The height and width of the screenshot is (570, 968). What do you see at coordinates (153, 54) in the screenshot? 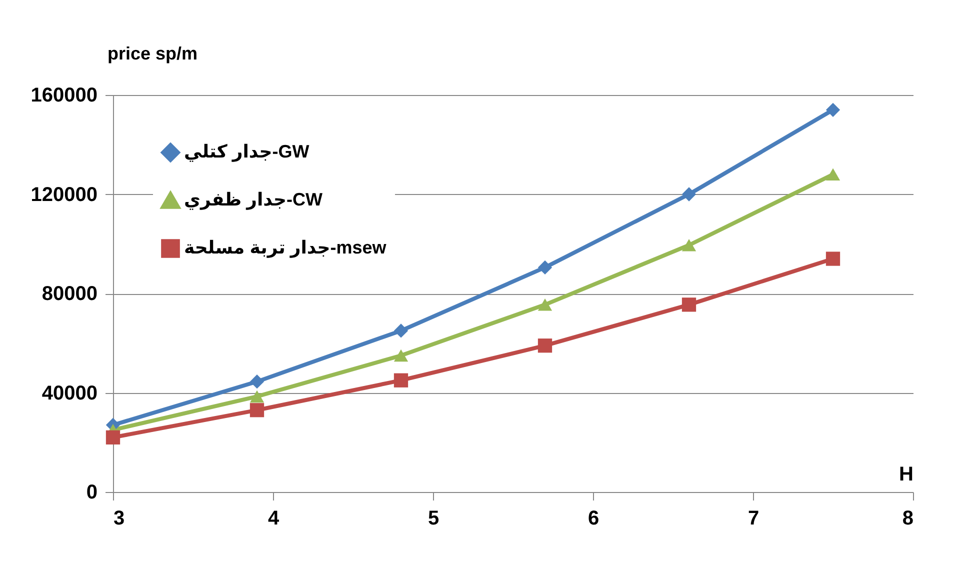
I see `y-axis-title: price sp/m` at bounding box center [153, 54].